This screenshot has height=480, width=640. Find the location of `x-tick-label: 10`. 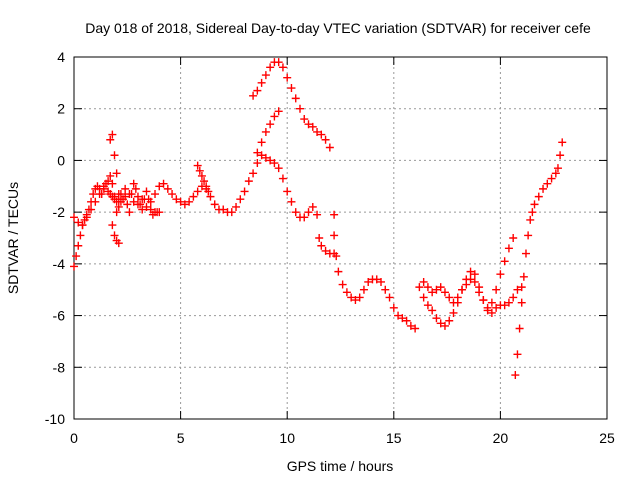

x-tick-label: 10 is located at coordinates (287, 438).